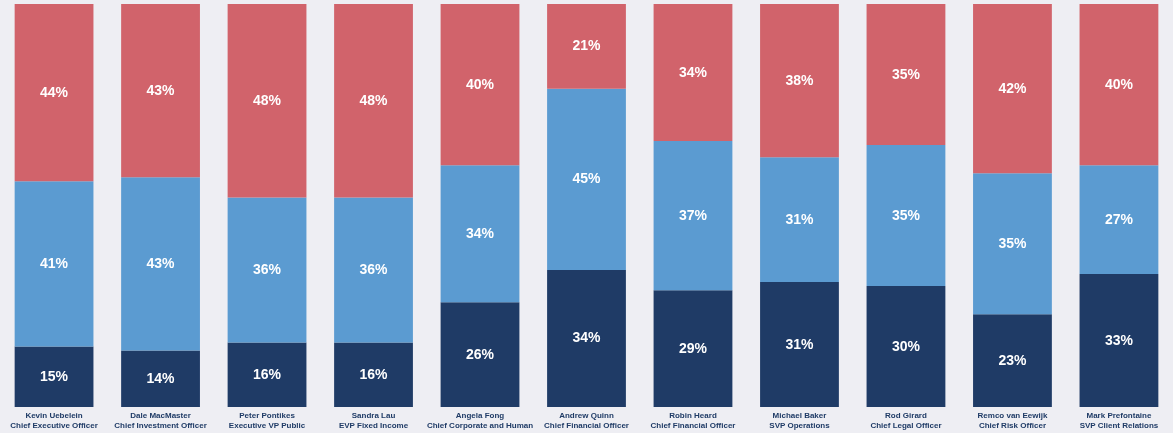 This screenshot has width=1173, height=433. I want to click on x-tick-label: Mark Prefontaine SVP Client Relations, so click(1119, 420).